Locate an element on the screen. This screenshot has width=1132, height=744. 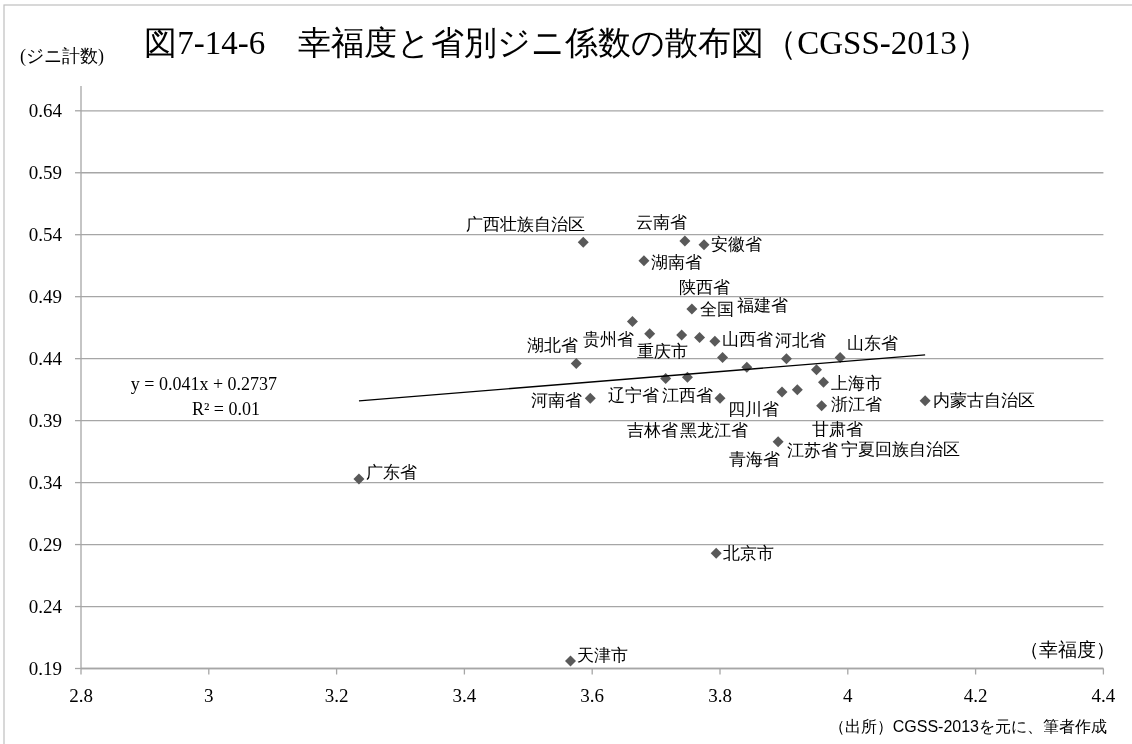
annotation: 北京市 is located at coordinates (749, 553).